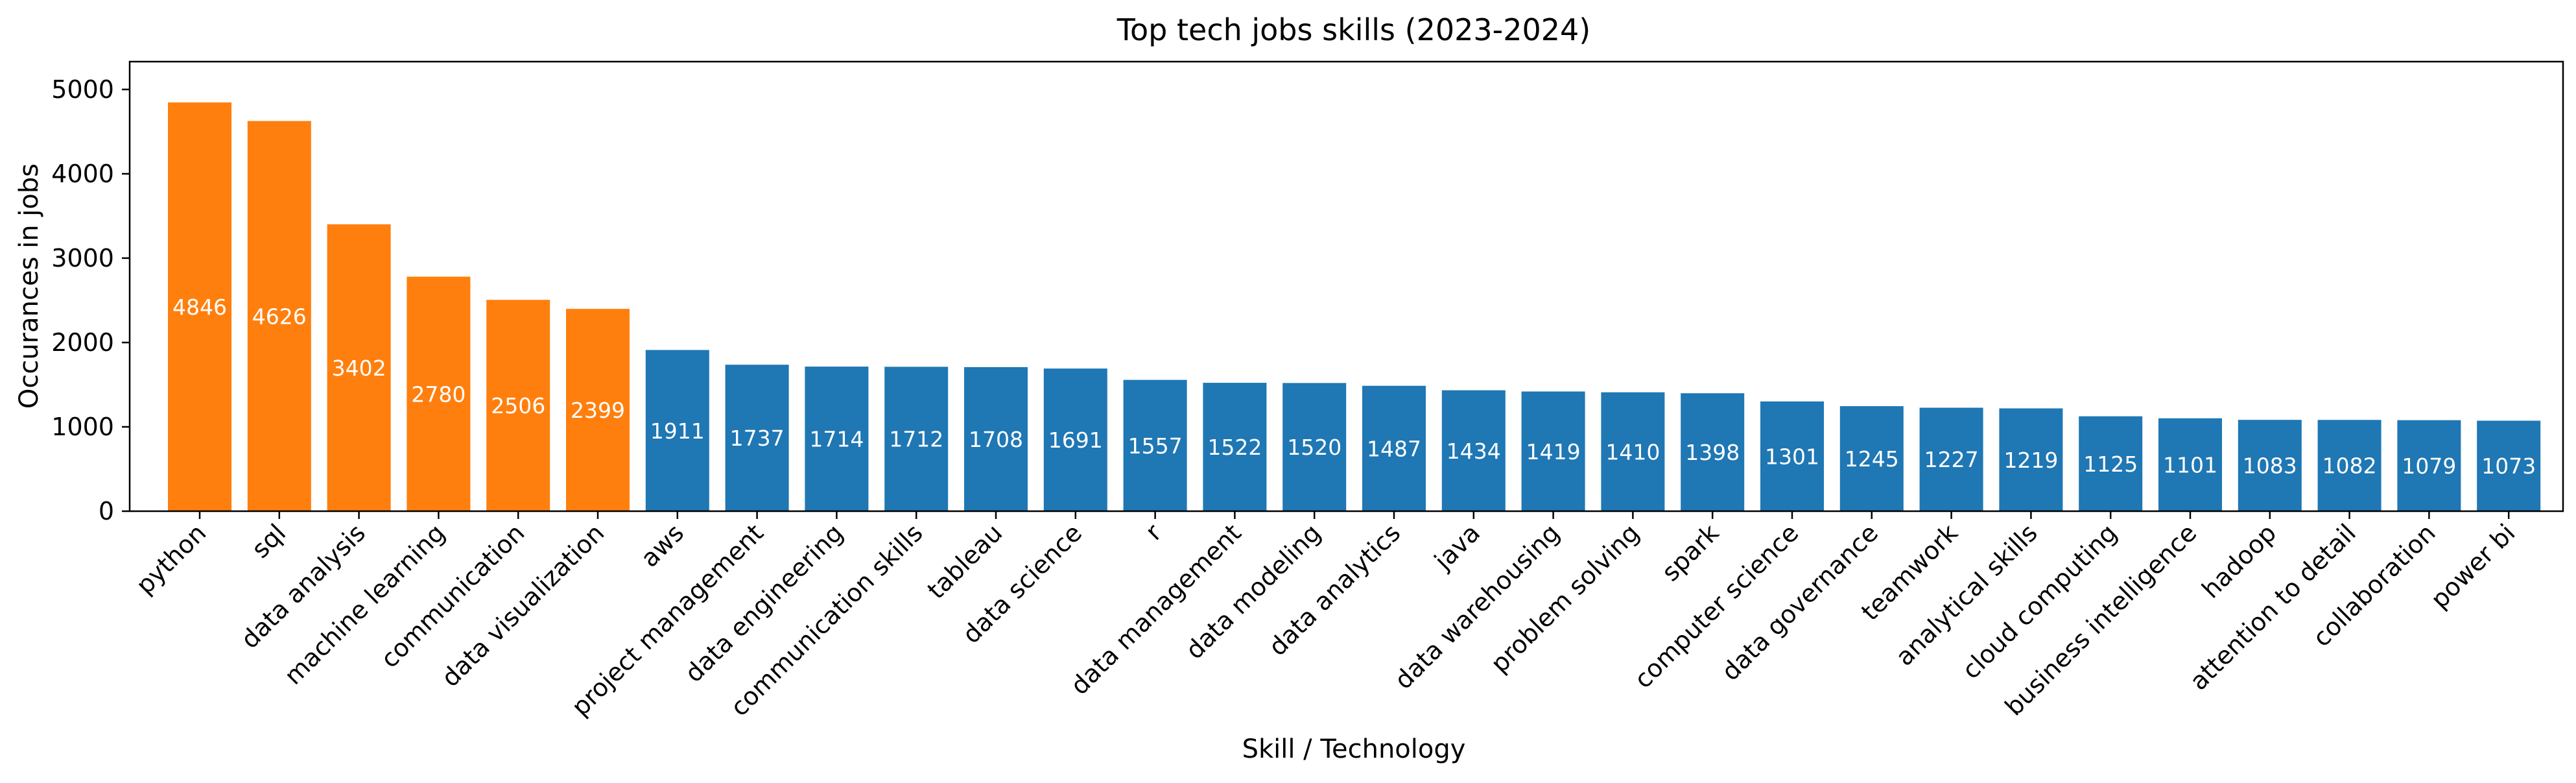  I want to click on y-tick-label: 1000, so click(82, 427).